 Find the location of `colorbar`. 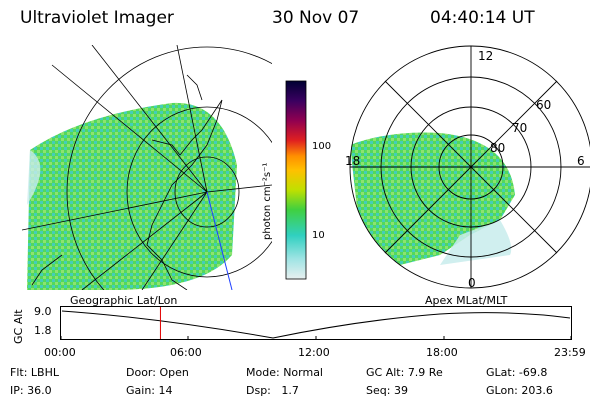

colorbar is located at coordinates (296, 180).